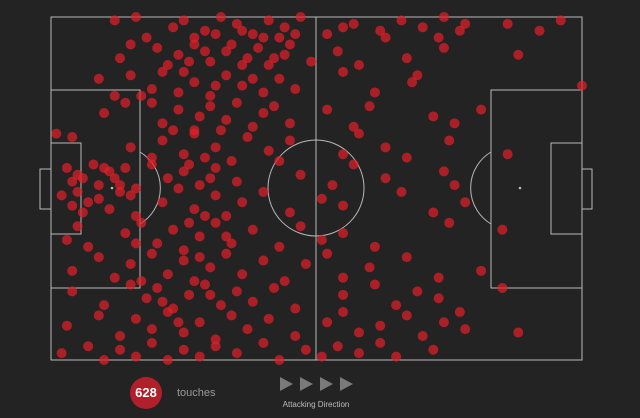  I want to click on play-arrow-icon, so click(306, 384).